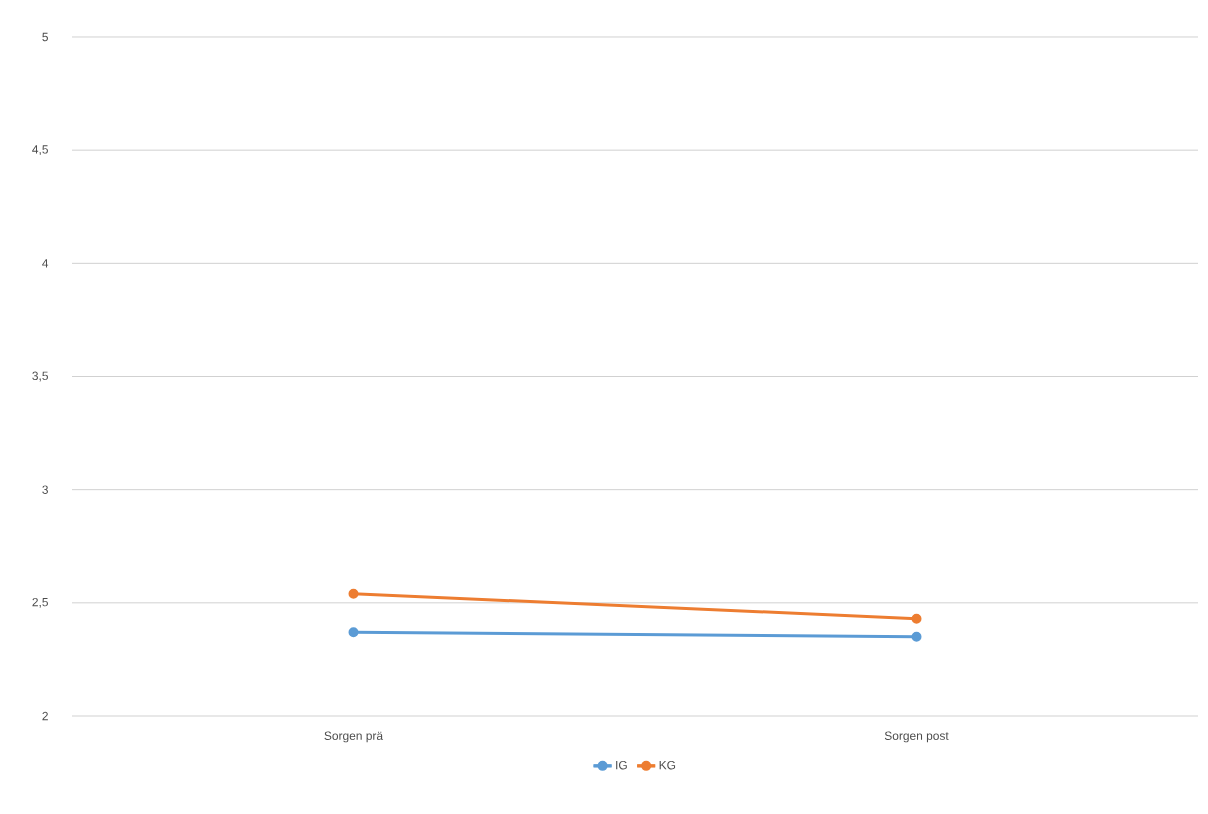 The height and width of the screenshot is (814, 1208). What do you see at coordinates (45, 263) in the screenshot?
I see `y-tick-label: 4` at bounding box center [45, 263].